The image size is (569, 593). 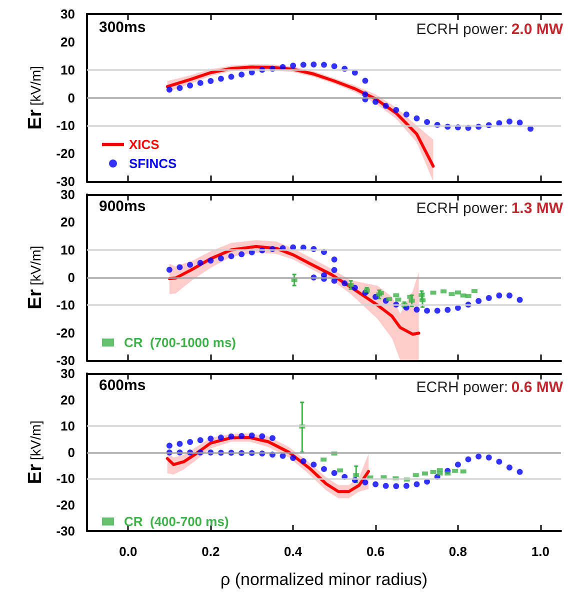 What do you see at coordinates (537, 29) in the screenshot?
I see `annotation: 2.0 MW` at bounding box center [537, 29].